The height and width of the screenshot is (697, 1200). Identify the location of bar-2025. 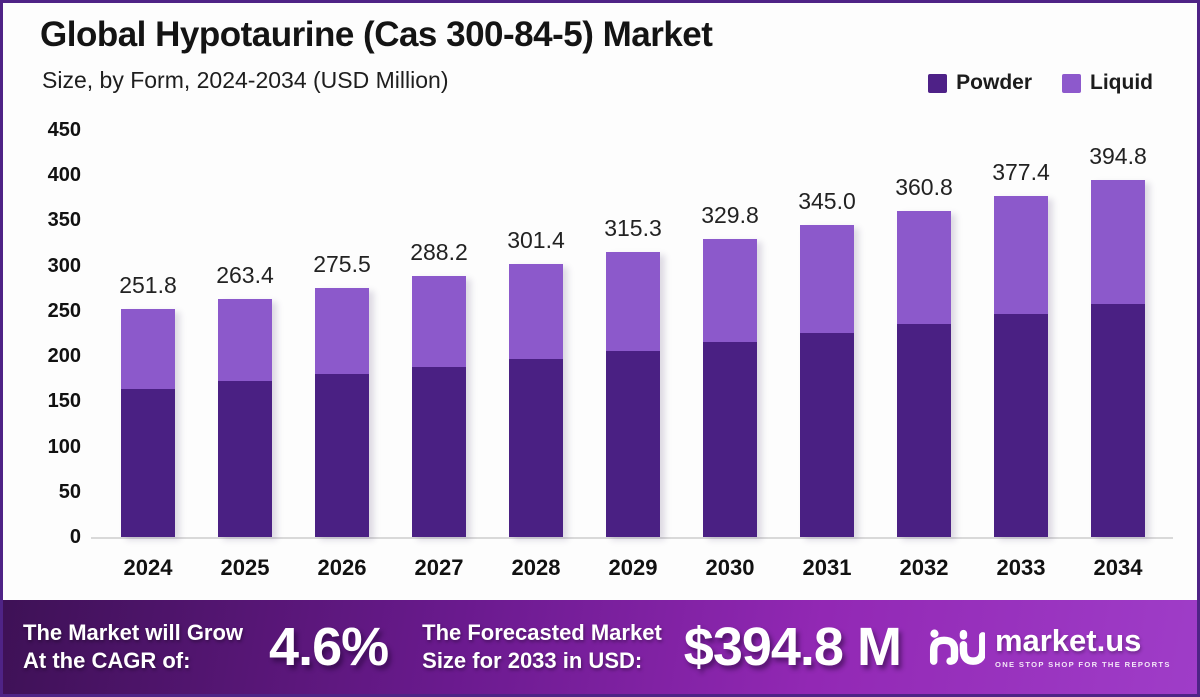
(245, 417).